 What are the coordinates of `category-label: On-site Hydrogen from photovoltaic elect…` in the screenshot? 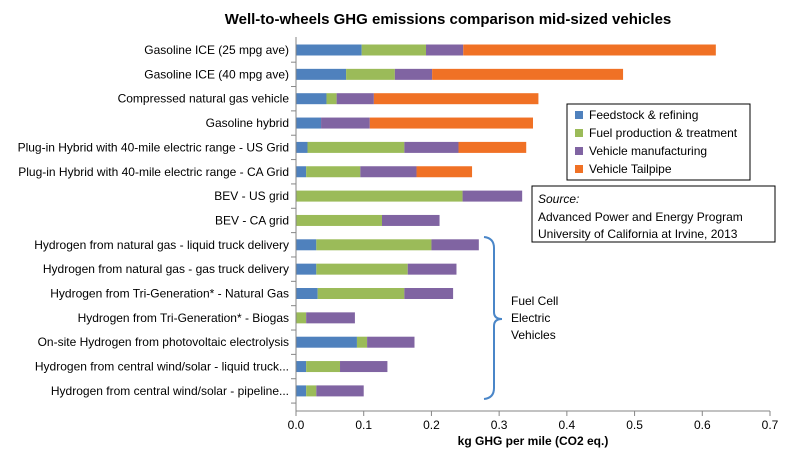 It's located at (163, 342).